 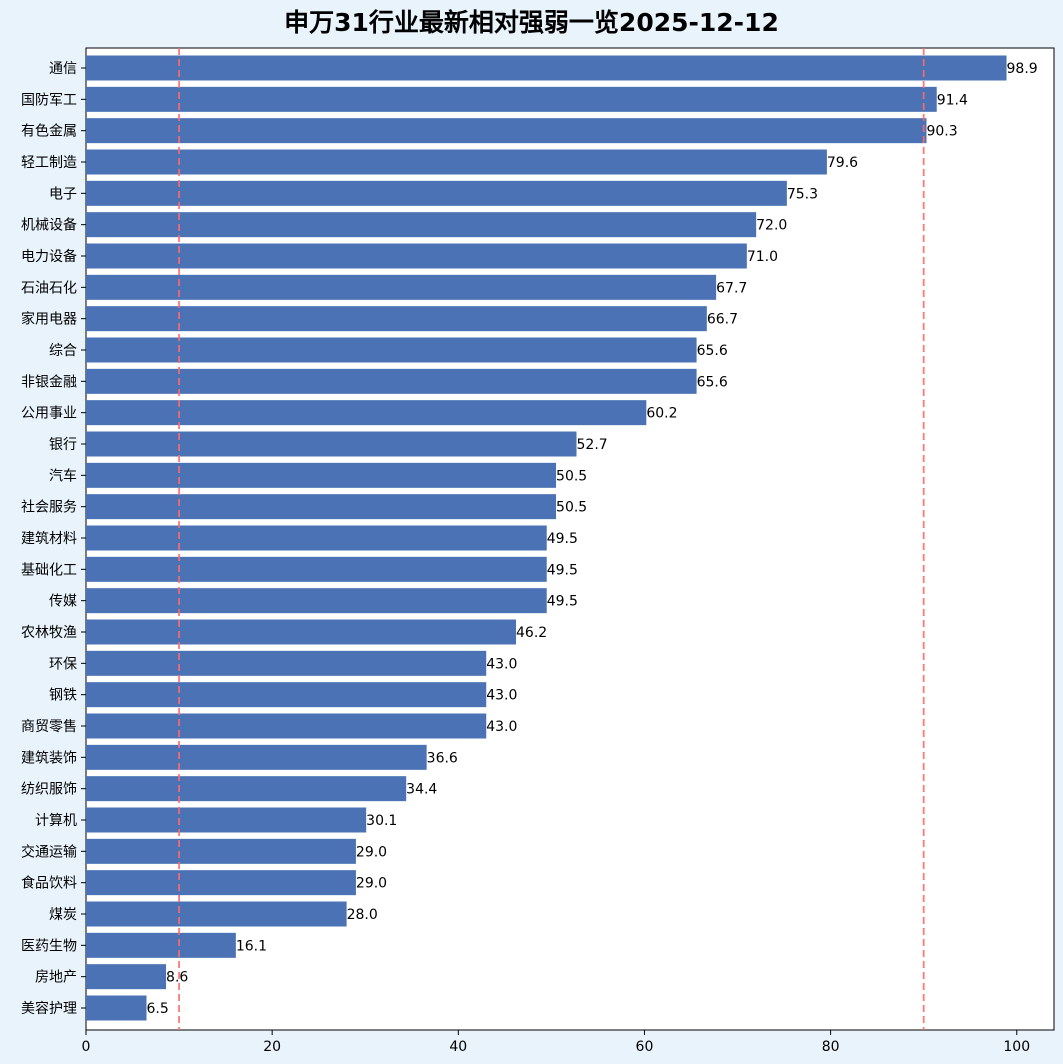 I want to click on x-axis: 0 20 40 60 80 100, so click(x=556, y=1042).